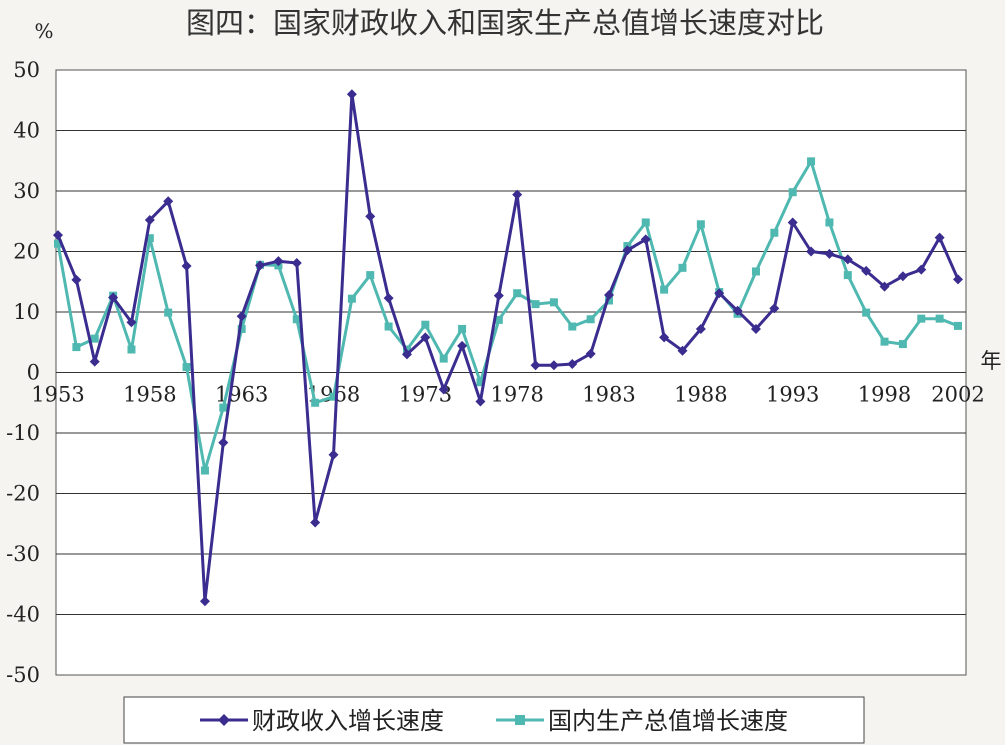 This screenshot has width=1005, height=749. I want to click on legend: 财政收入增长速度 国内生产总值增长速度, so click(494, 720).